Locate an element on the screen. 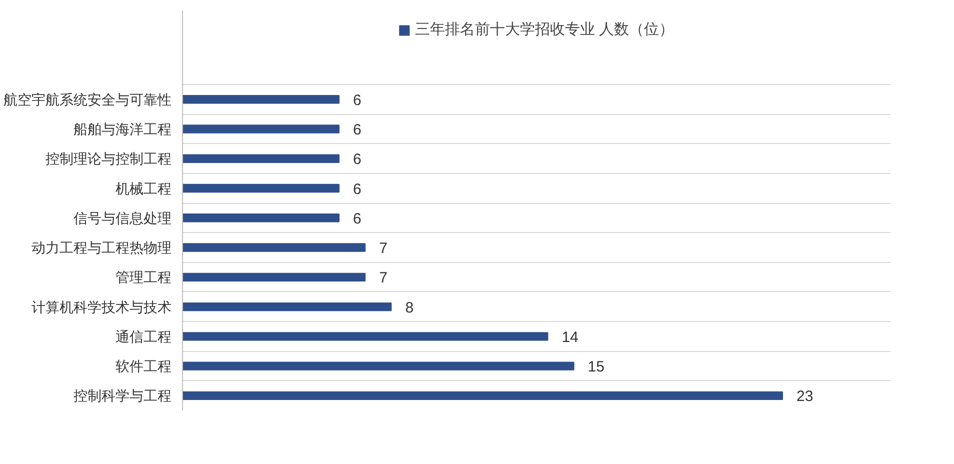 The width and height of the screenshot is (954, 464). y-tick-label: 船舶与海洋工程 is located at coordinates (123, 129).